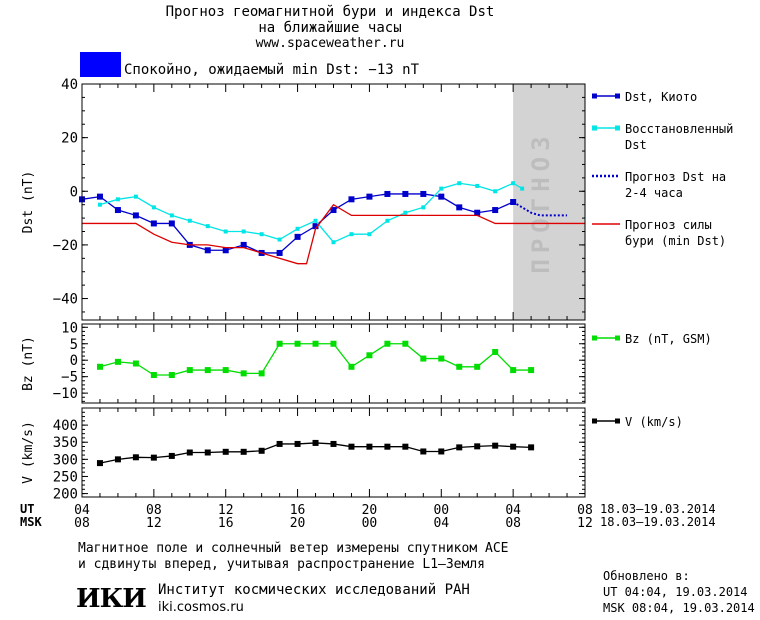 This screenshot has height=620, width=760. Describe the element at coordinates (27, 509) in the screenshot. I see `ut-axis-label: UT` at that location.